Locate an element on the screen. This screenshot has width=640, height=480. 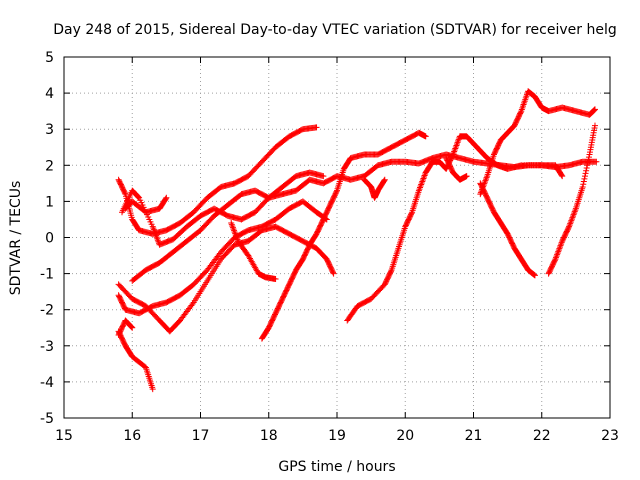
y-tick-label: 2 is located at coordinates (49, 166).